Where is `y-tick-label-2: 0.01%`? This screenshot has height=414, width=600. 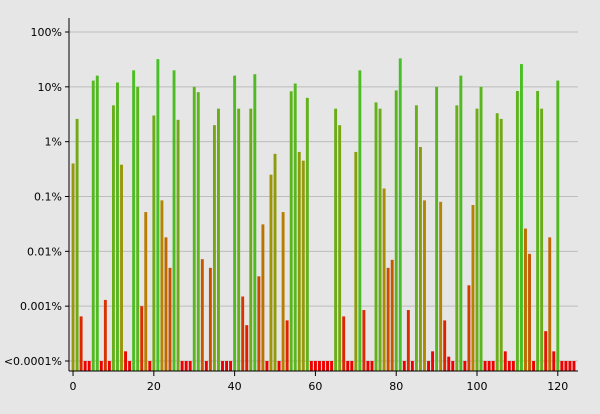 y-tick-label-2: 0.01% is located at coordinates (44, 251).